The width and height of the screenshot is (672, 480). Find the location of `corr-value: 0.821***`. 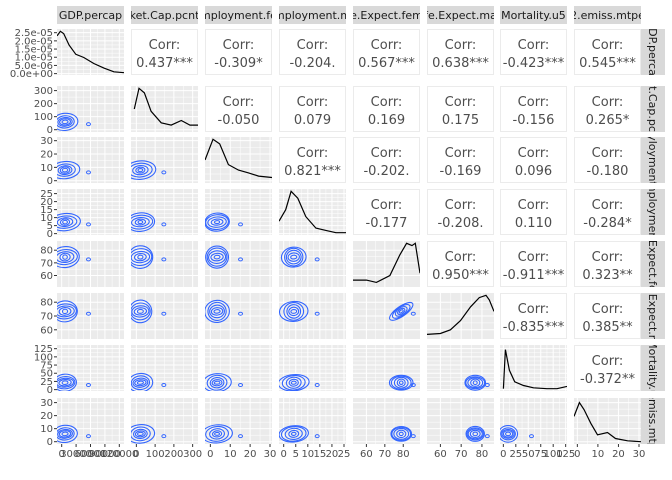

corr-value: 0.821*** is located at coordinates (312, 171).